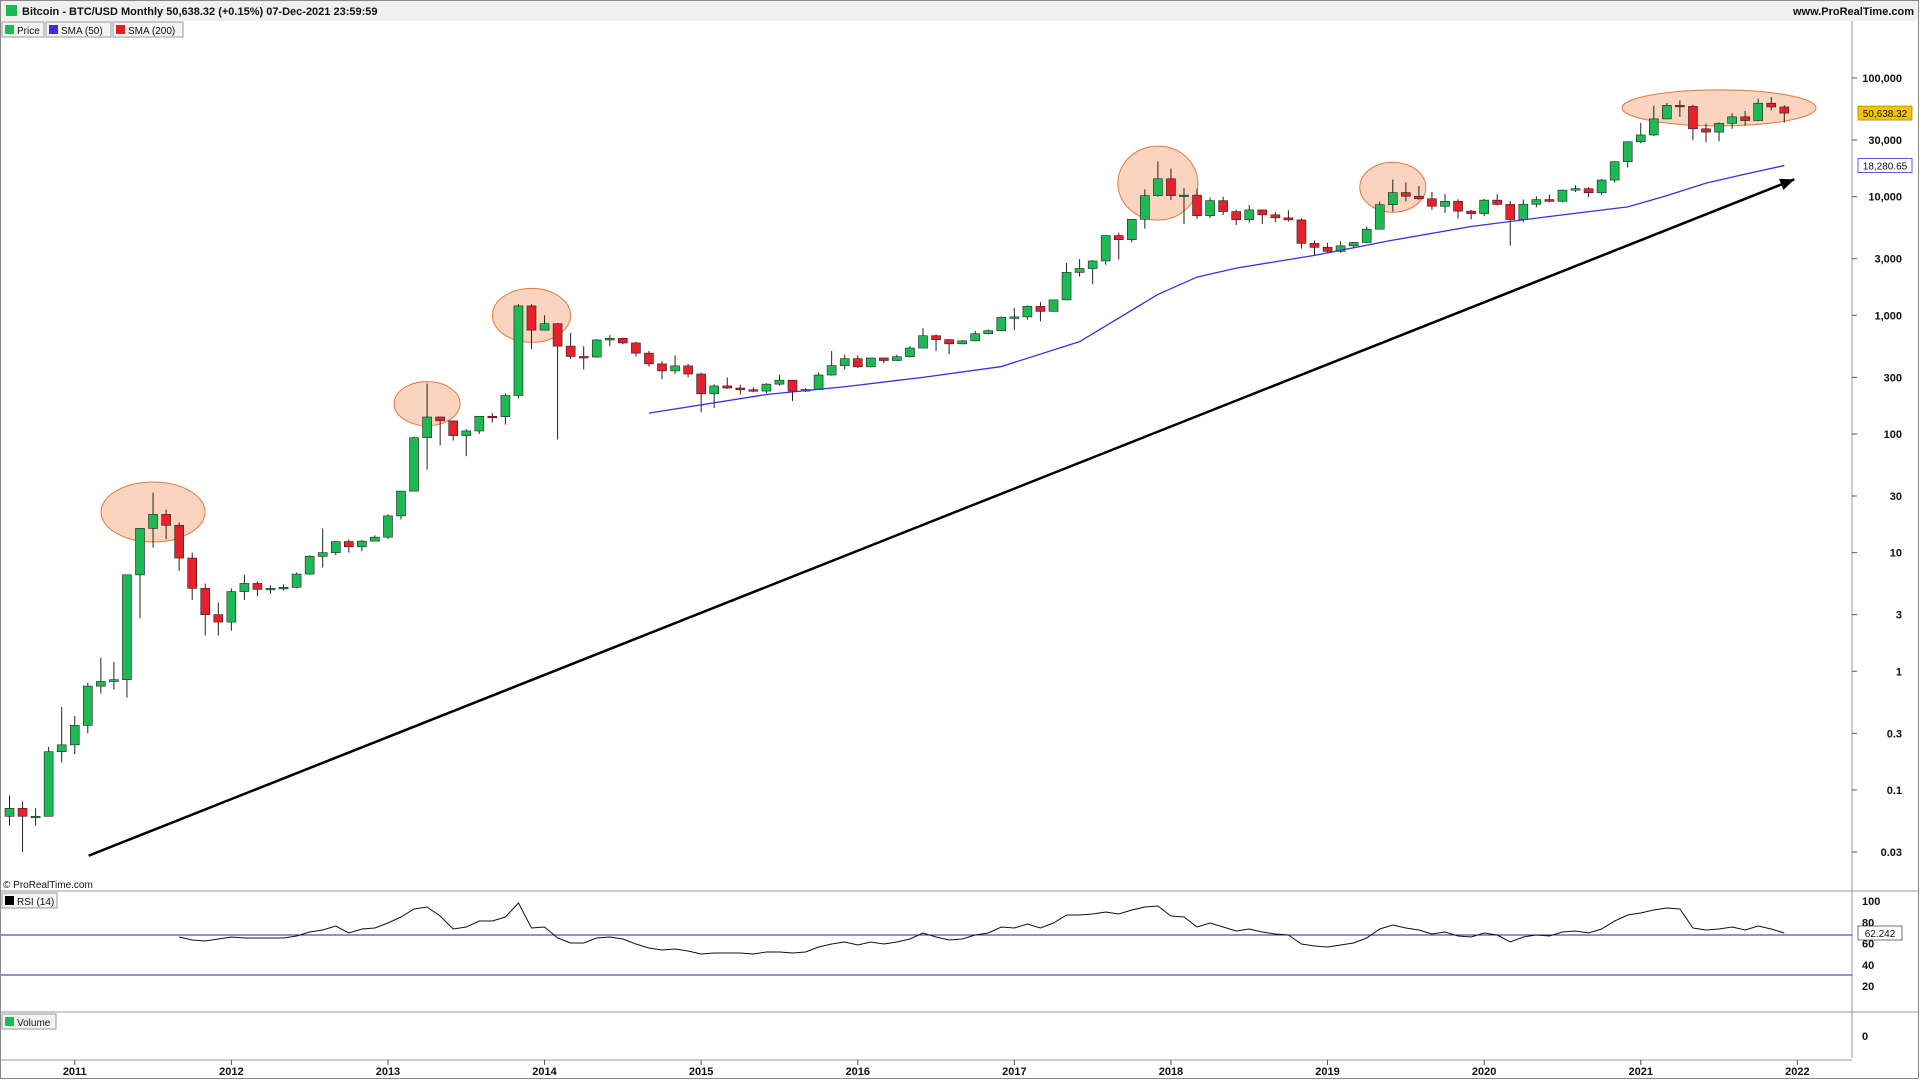  Describe the element at coordinates (78, 29) in the screenshot. I see `legend-sma50` at that location.